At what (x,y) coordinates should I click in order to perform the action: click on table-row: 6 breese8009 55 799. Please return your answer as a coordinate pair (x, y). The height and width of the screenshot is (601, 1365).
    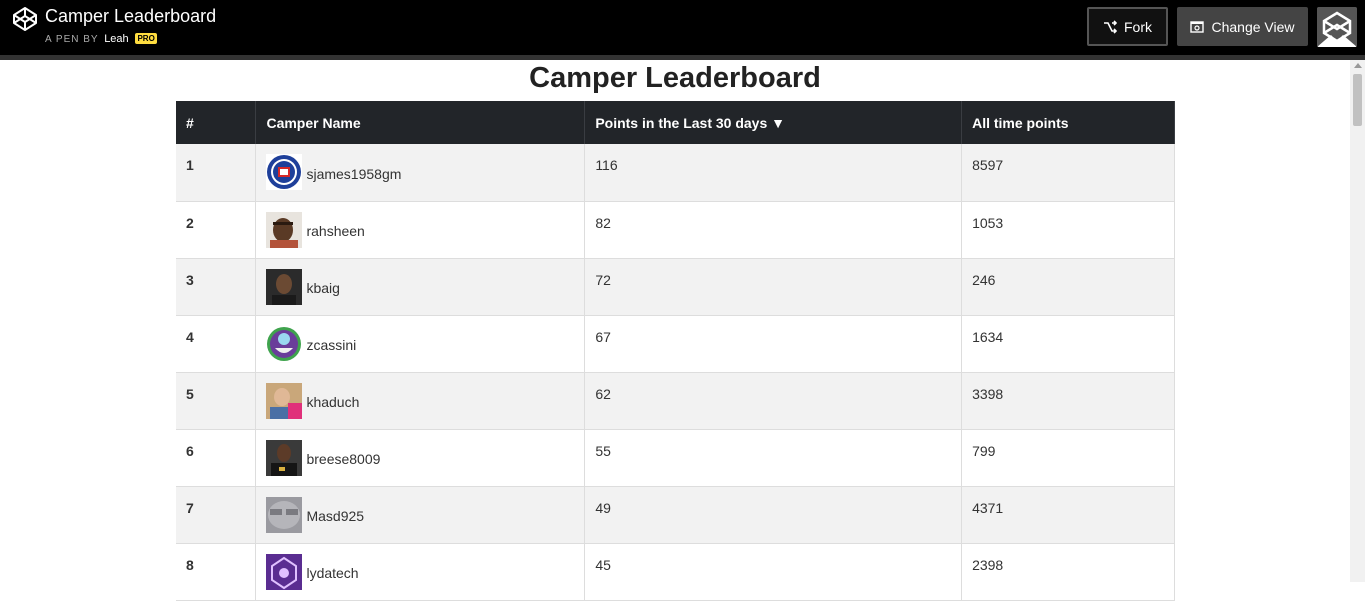
    Looking at the image, I should click on (675, 458).